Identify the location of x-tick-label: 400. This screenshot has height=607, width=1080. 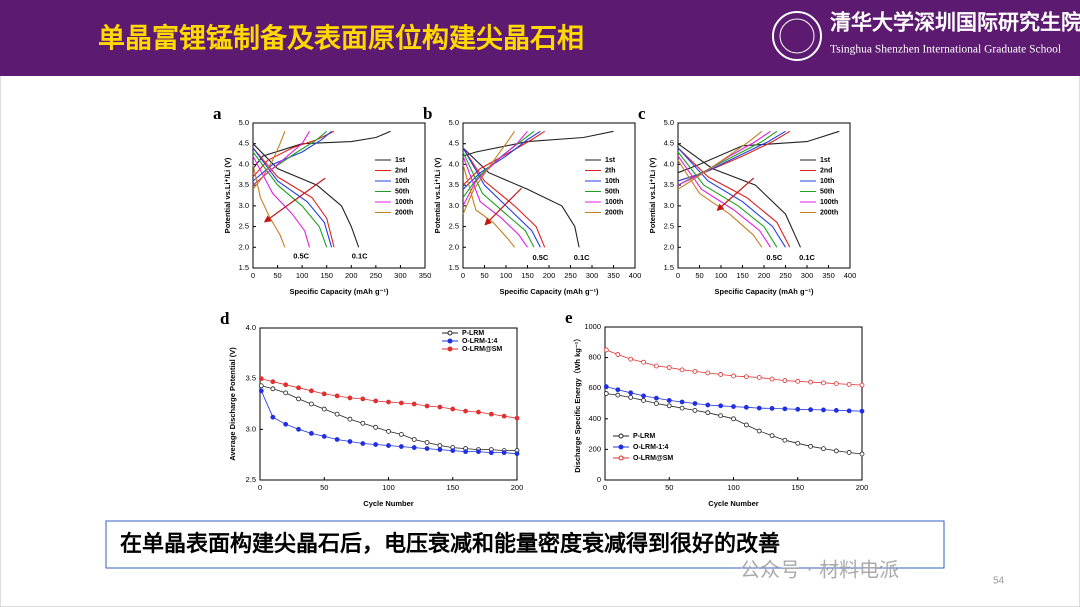
(850, 275).